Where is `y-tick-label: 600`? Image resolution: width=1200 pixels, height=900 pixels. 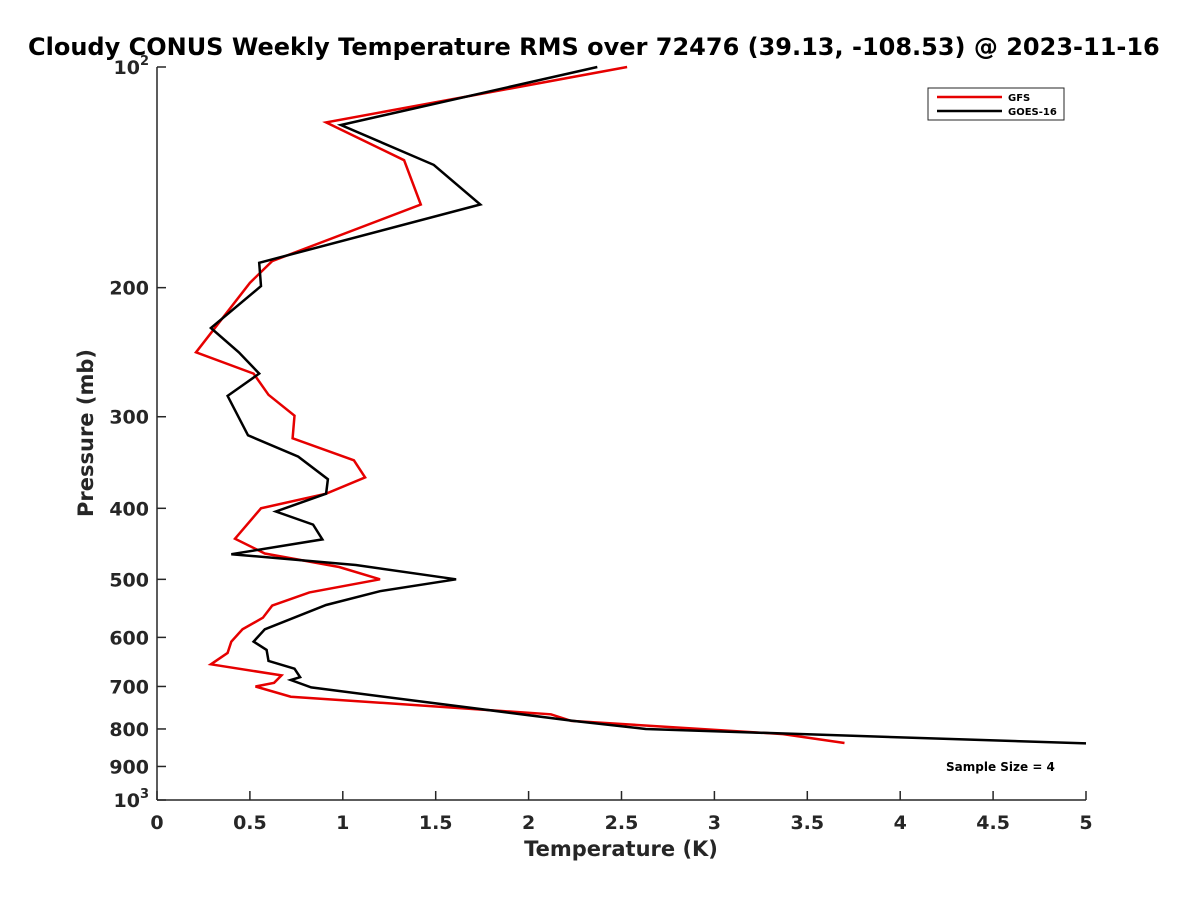
y-tick-label: 600 is located at coordinates (129, 638).